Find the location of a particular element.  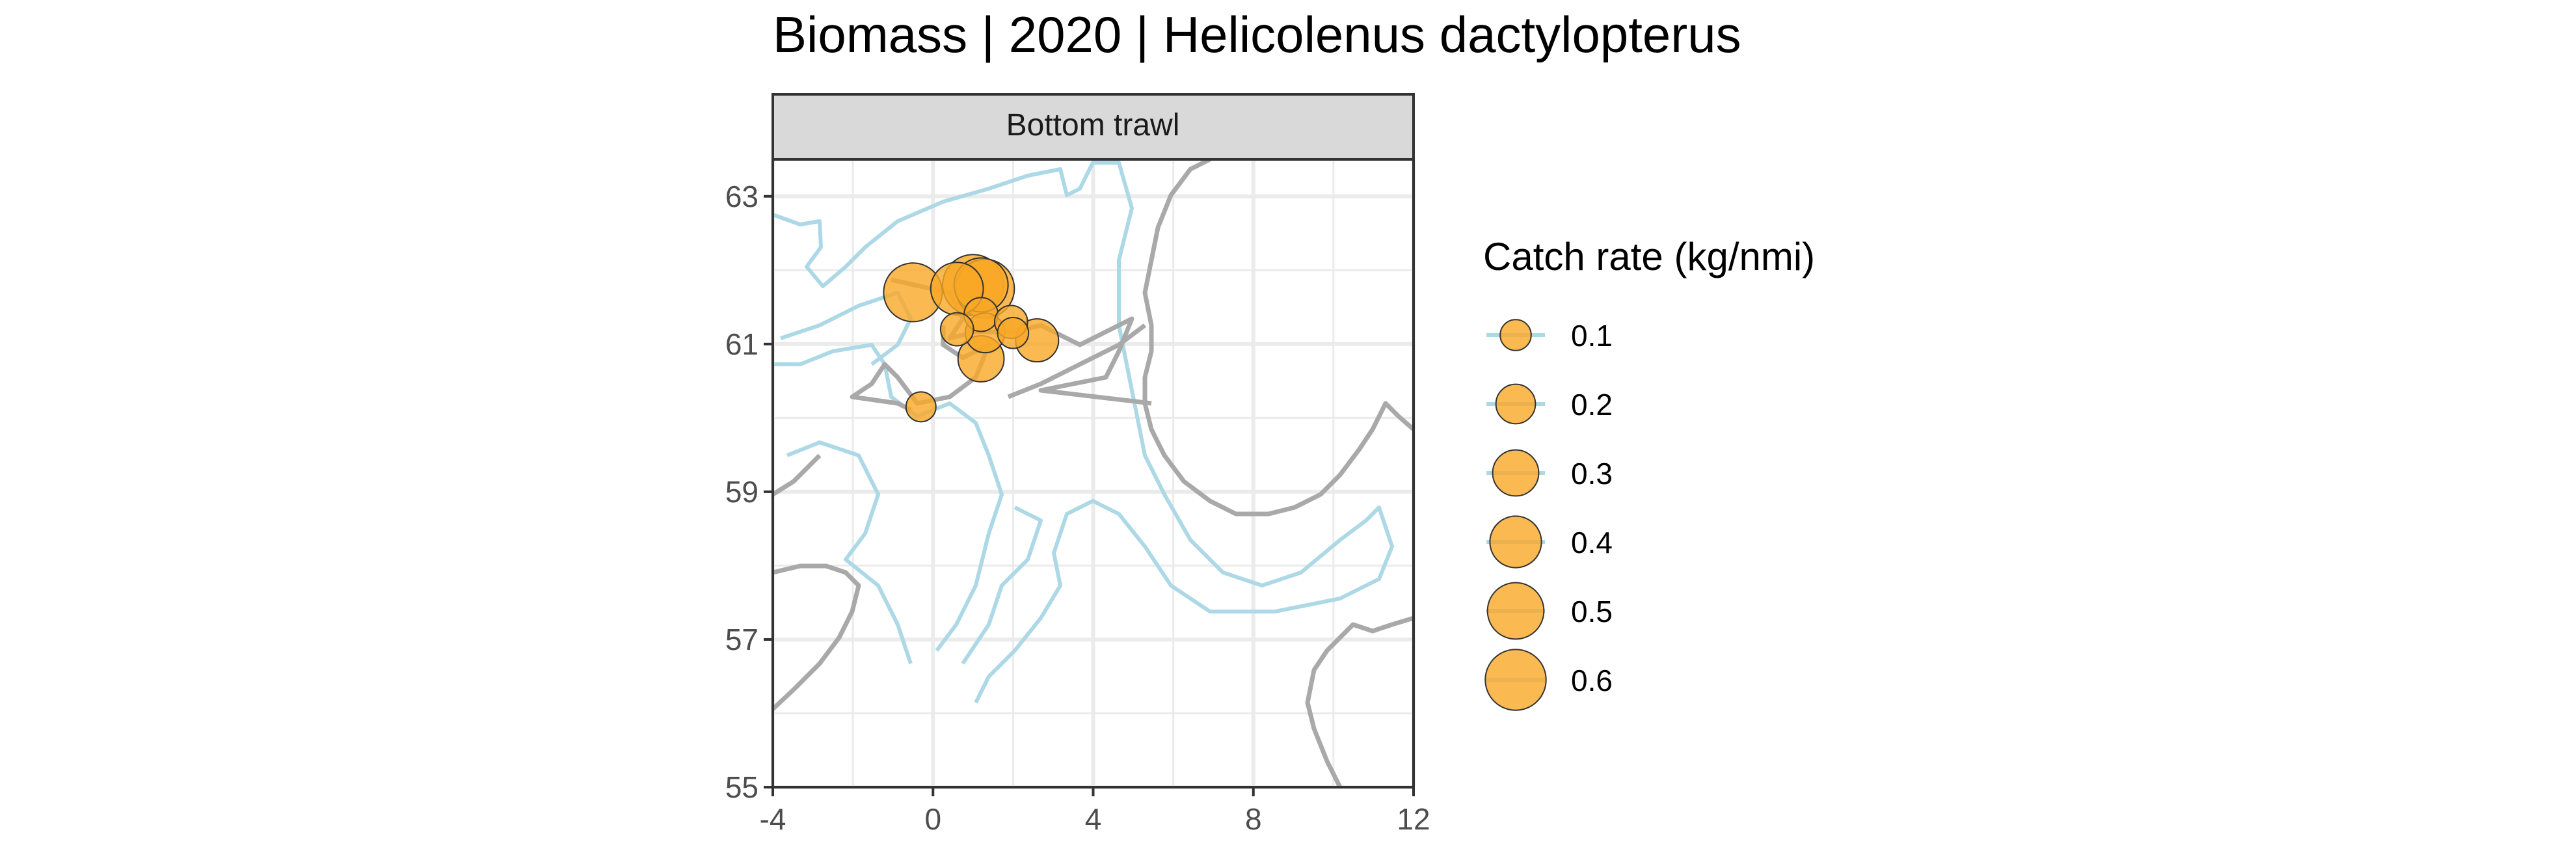

legend-label: 0.6 is located at coordinates (1592, 681).